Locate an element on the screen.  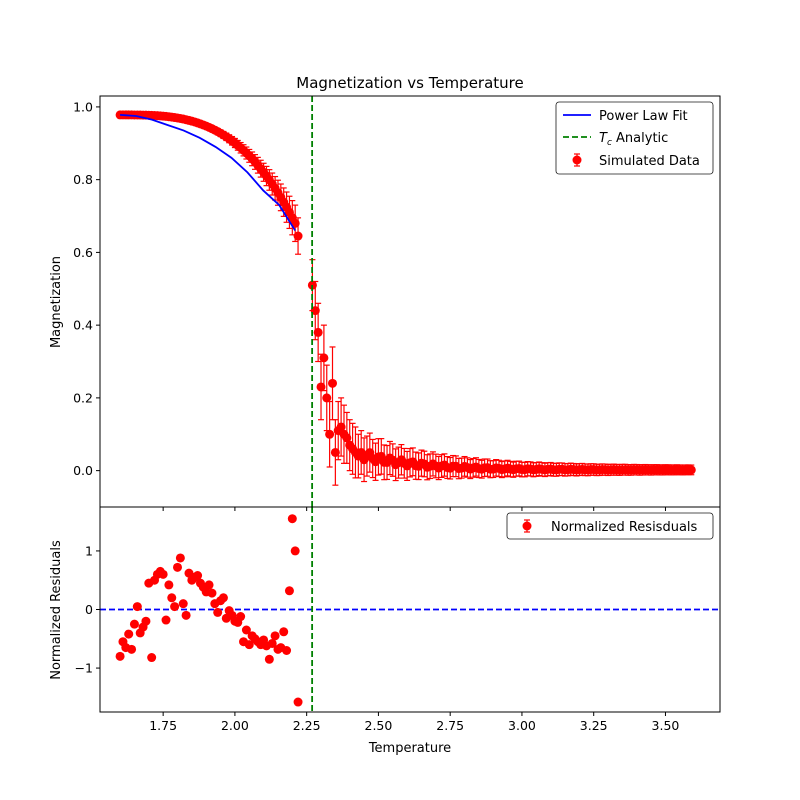
y-tick-label: 0.6 is located at coordinates (83, 252).